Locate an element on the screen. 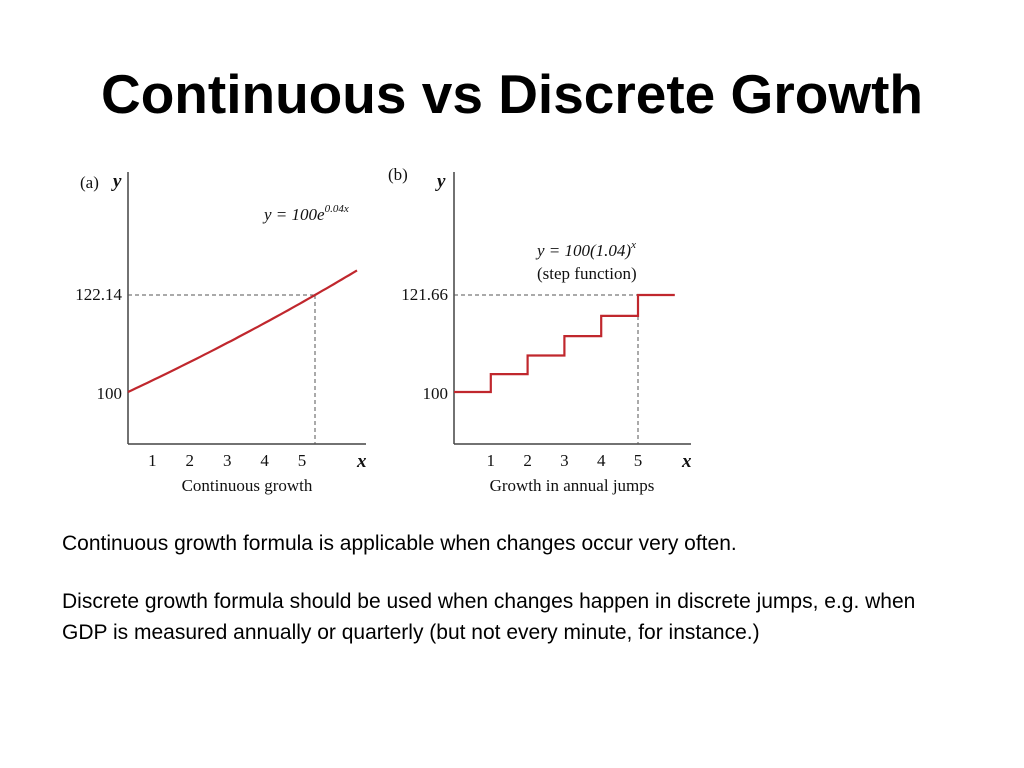 This screenshot has width=1024, height=768. panel-b-x-label: Growth in annual jumps is located at coordinates (572, 485).